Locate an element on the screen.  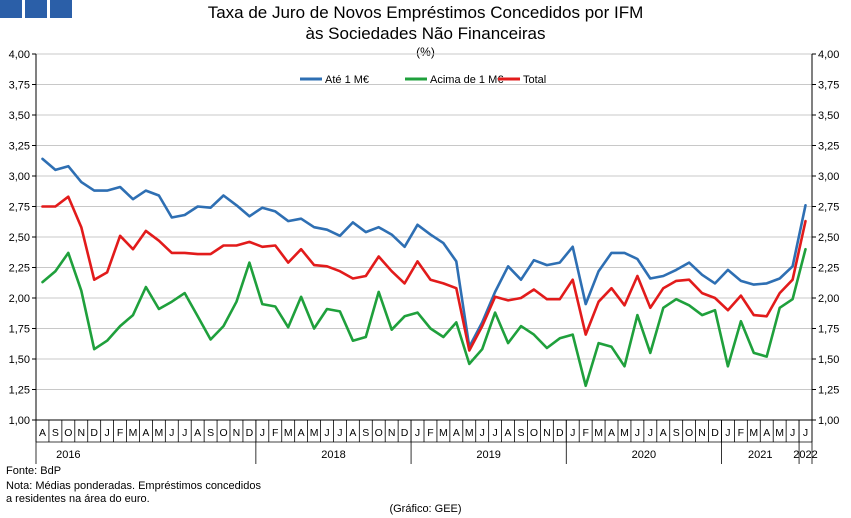
y-tick-label-left: 3,25 is located at coordinates (19, 147).